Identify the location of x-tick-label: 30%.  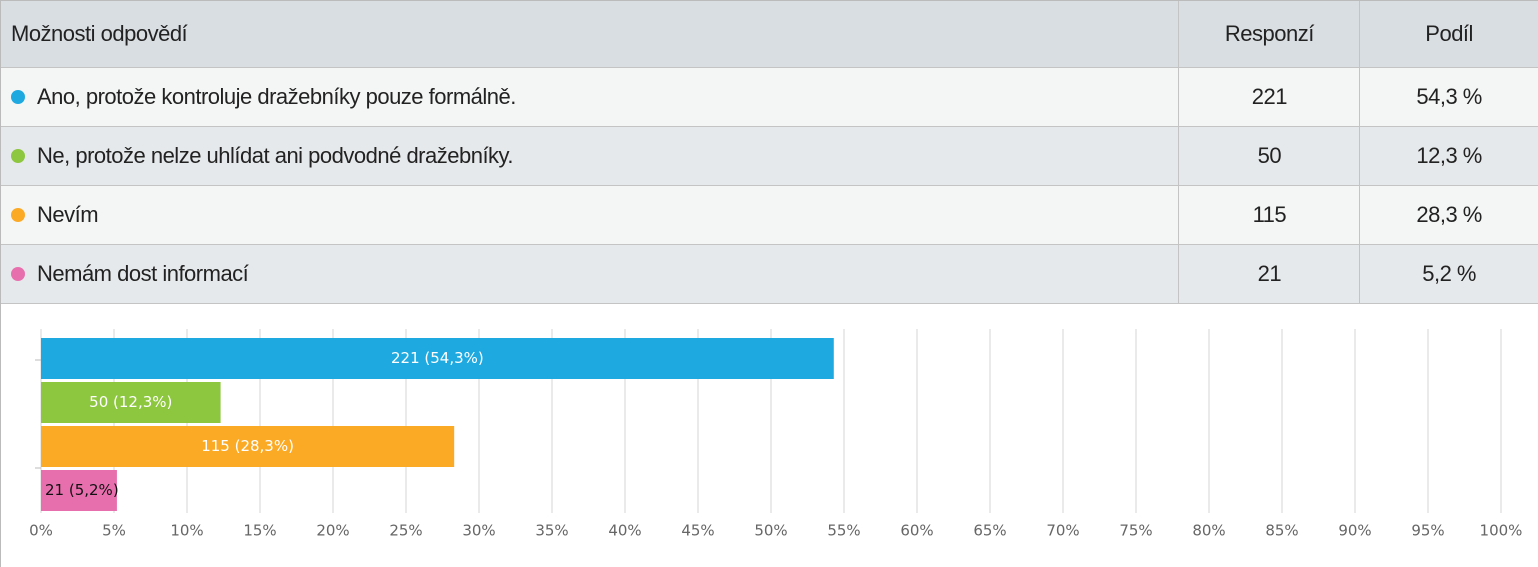
(478, 531).